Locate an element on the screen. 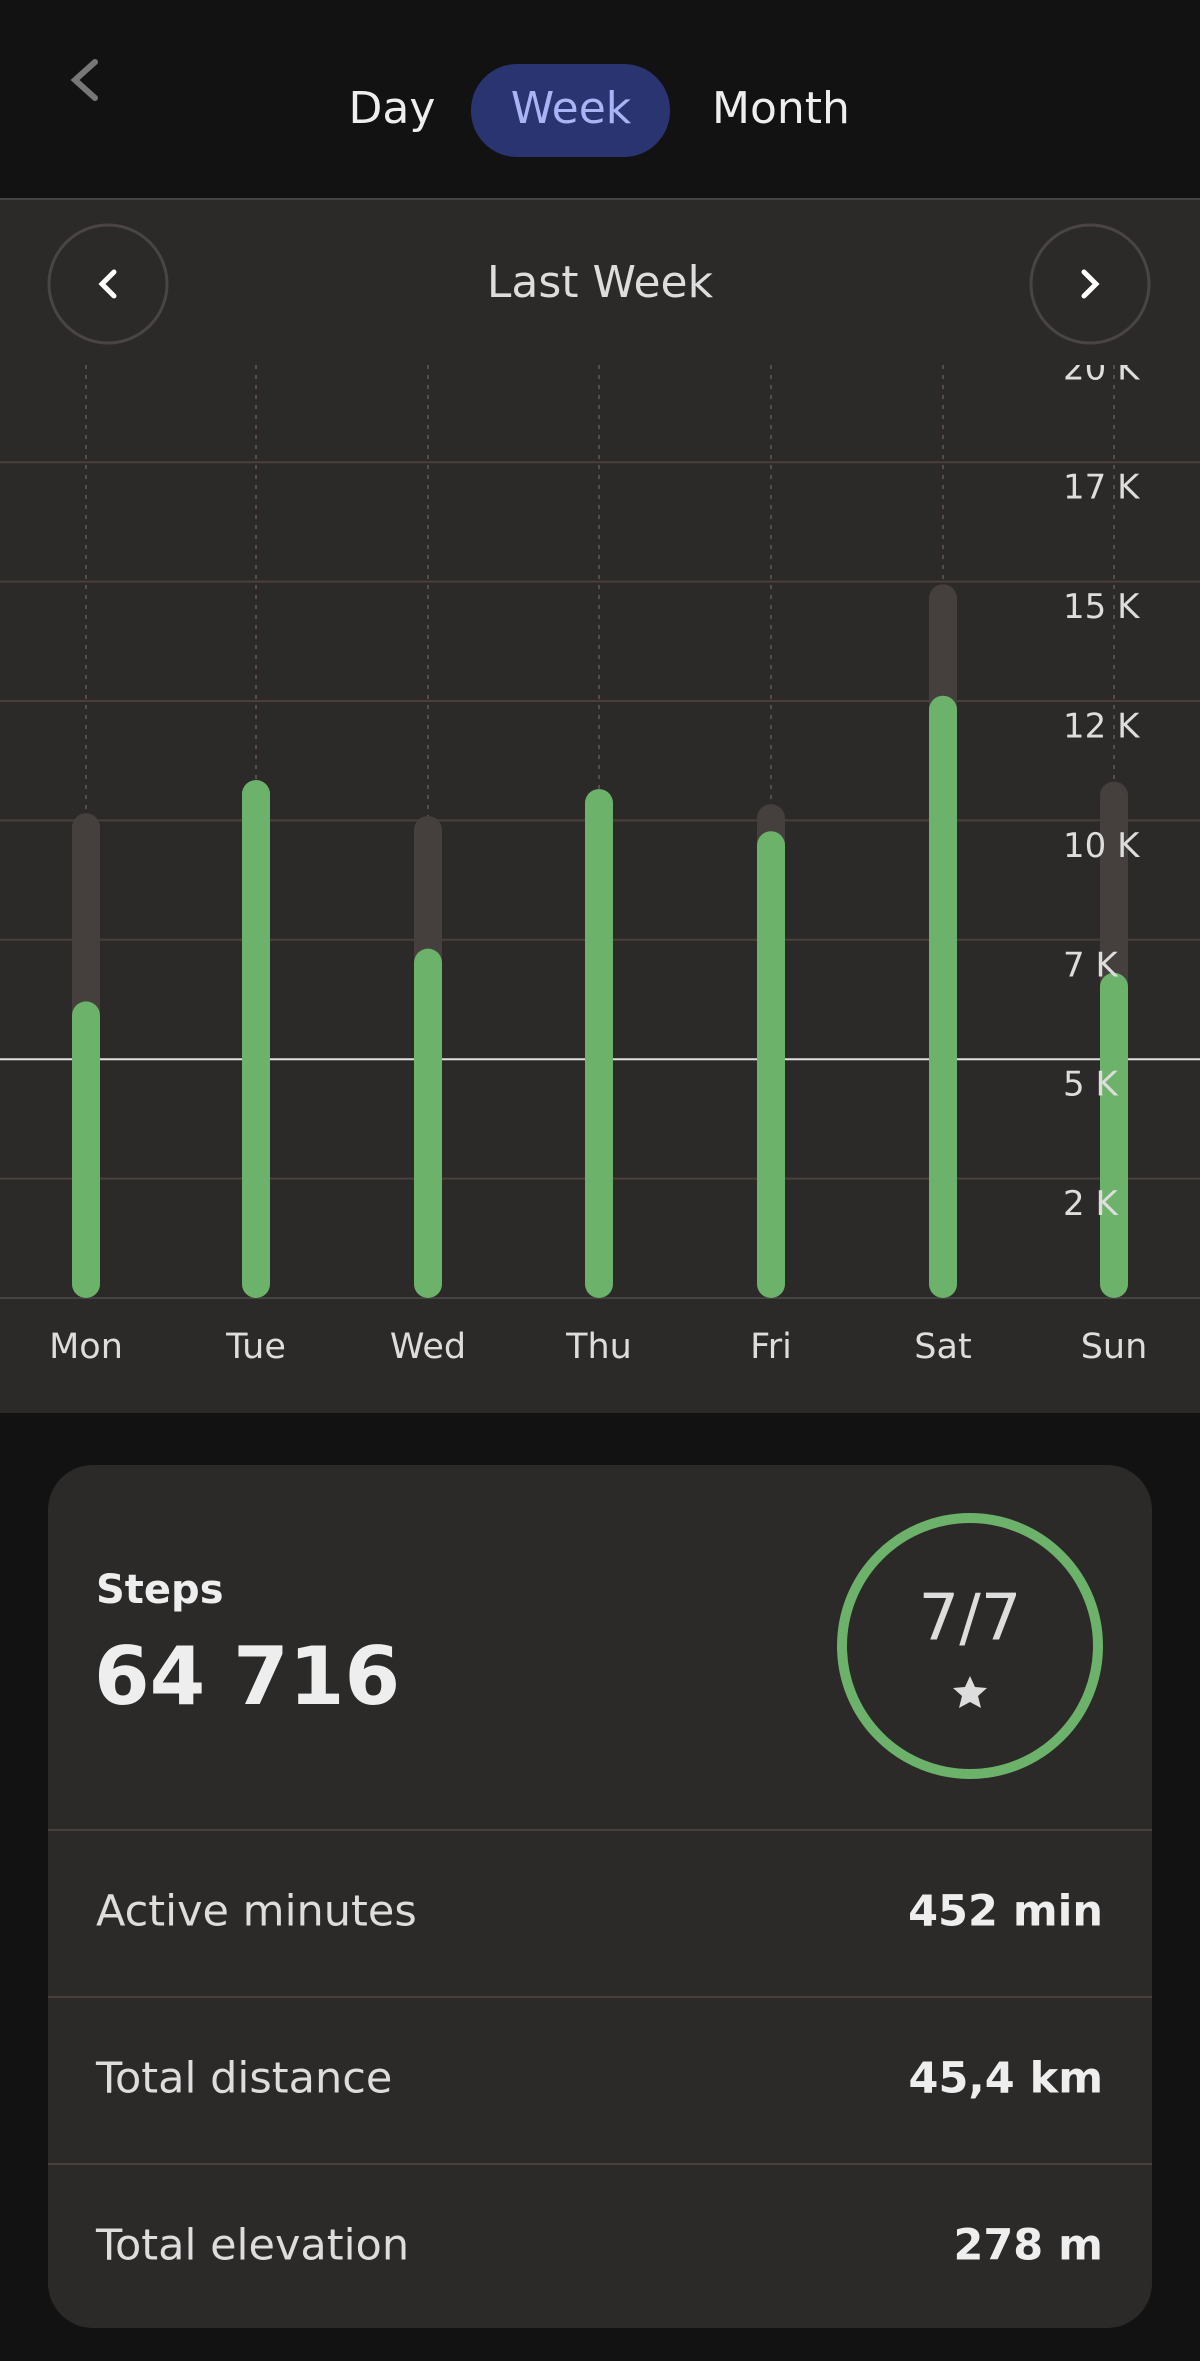 Image resolution: width=1200 pixels, height=2361 pixels. y-tick-label: 12 K is located at coordinates (1102, 727).